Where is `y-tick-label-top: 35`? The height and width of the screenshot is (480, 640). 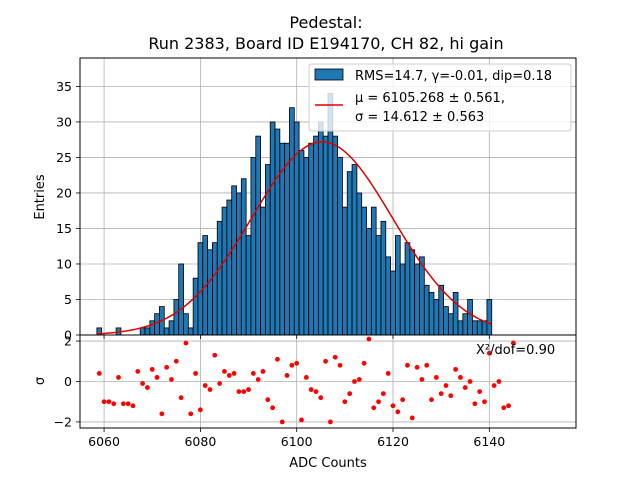
y-tick-label-top: 35 is located at coordinates (64, 86).